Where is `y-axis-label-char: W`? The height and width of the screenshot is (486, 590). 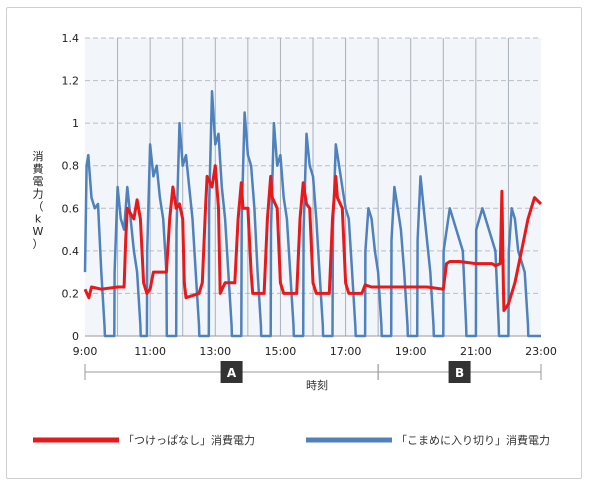 y-axis-label-char: W is located at coordinates (38, 231).